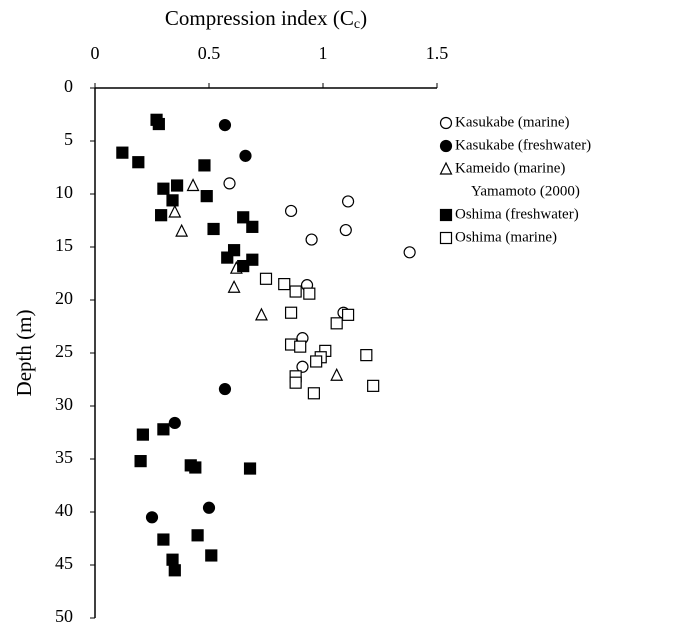  What do you see at coordinates (323, 53) in the screenshot?
I see `x-tick-label: 1` at bounding box center [323, 53].